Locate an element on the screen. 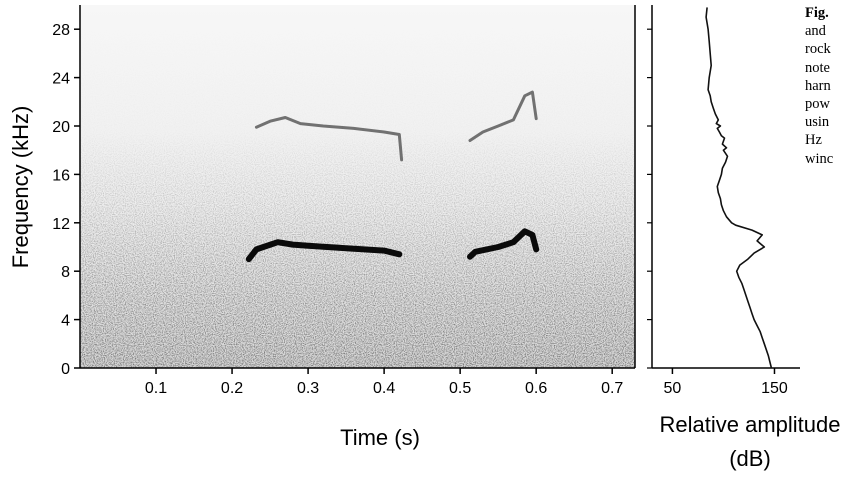 The height and width of the screenshot is (478, 859). spectrogram-x-ticks: 0.1 0.2 0.3 0.4 0.5 0.6 0.7 is located at coordinates (384, 382).